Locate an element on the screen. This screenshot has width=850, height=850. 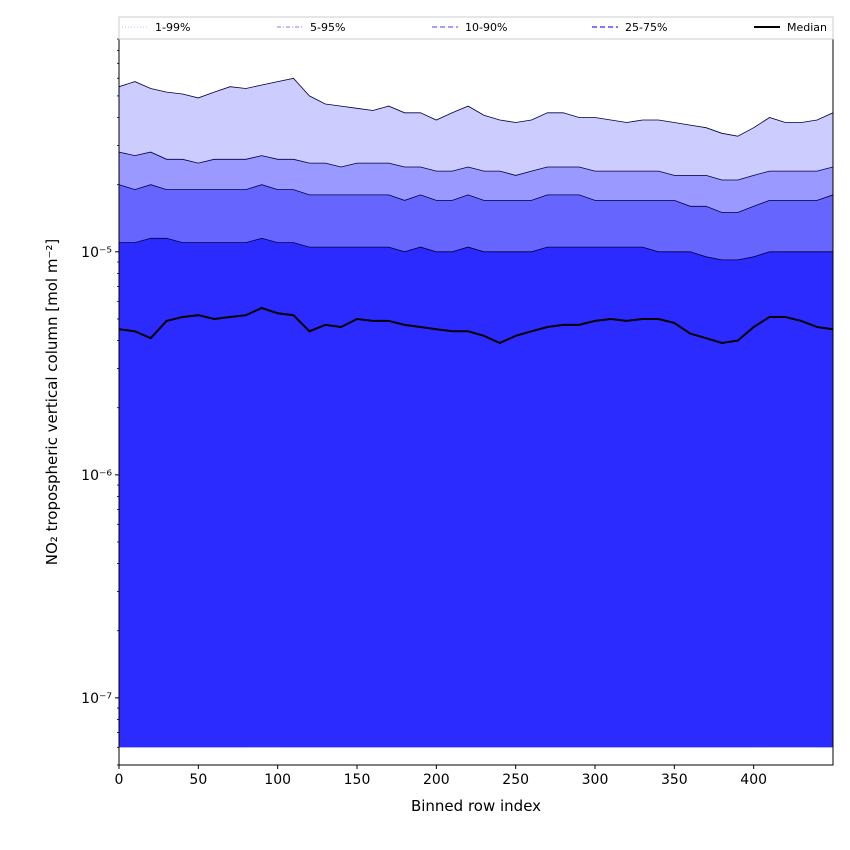
band-1-99-upper-edge is located at coordinates (476, 107).